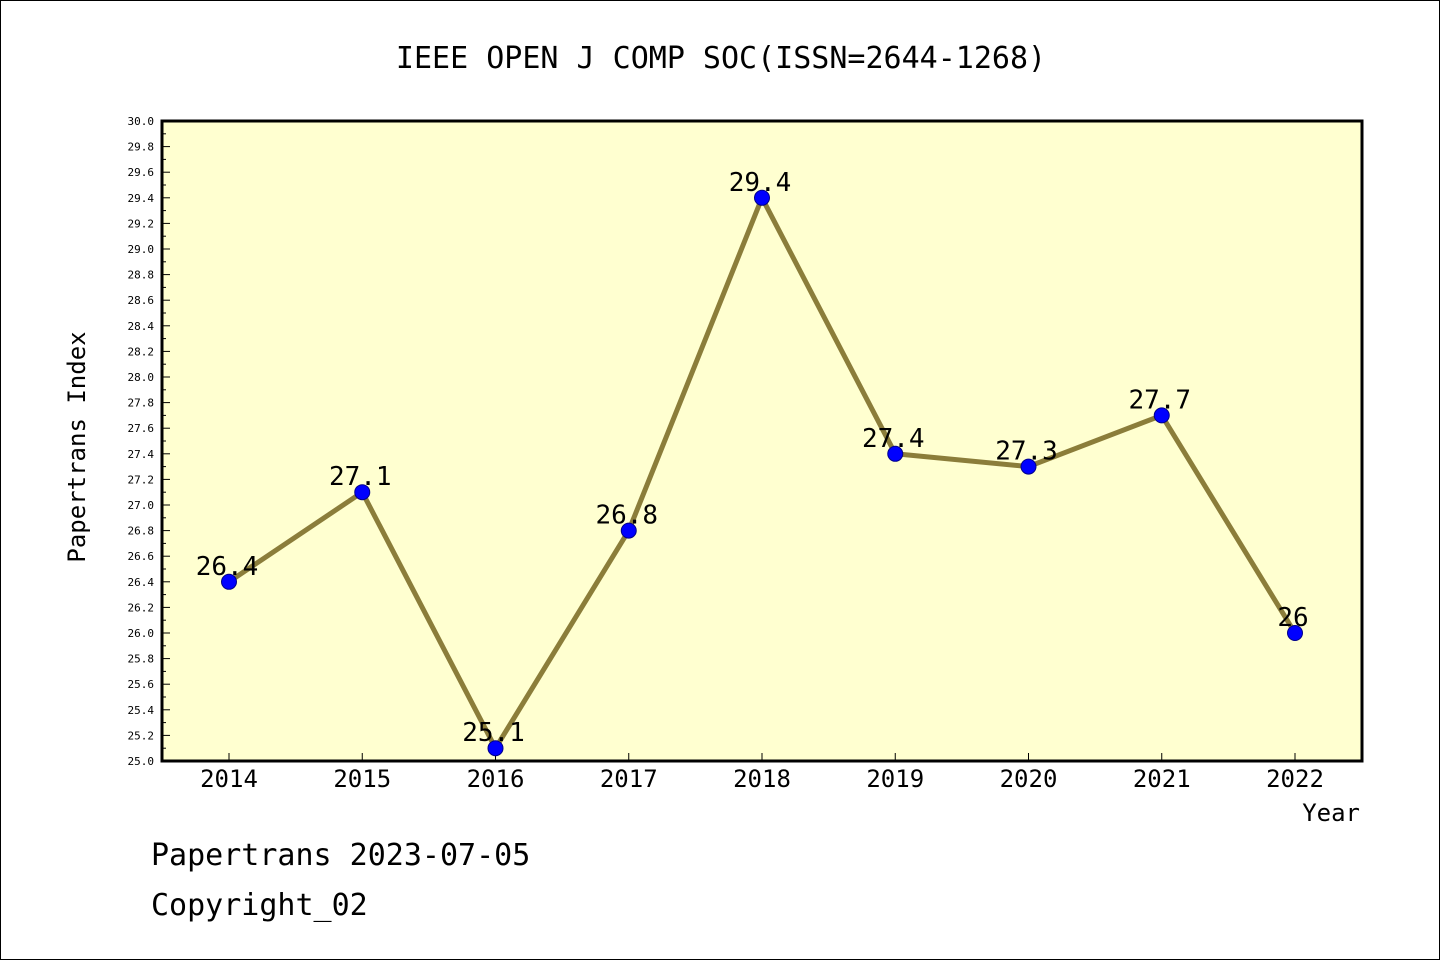 This screenshot has height=961, width=1440. Describe the element at coordinates (141, 198) in the screenshot. I see `y-tick-label: 29.4` at that location.